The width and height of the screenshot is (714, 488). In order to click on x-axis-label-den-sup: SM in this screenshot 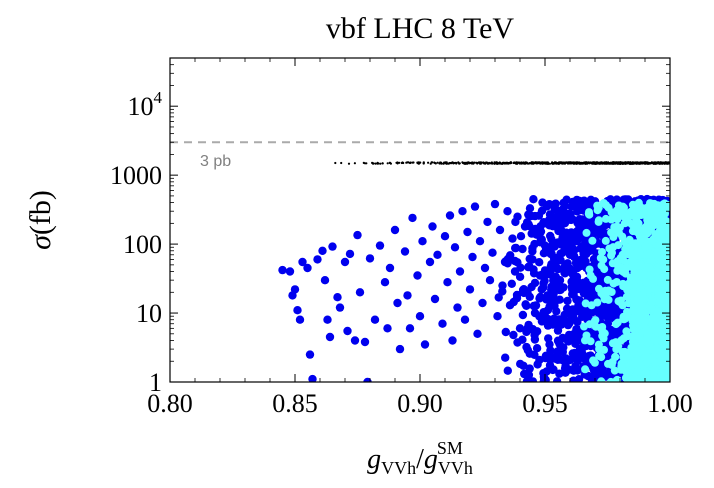, I will do `click(450, 448)`.